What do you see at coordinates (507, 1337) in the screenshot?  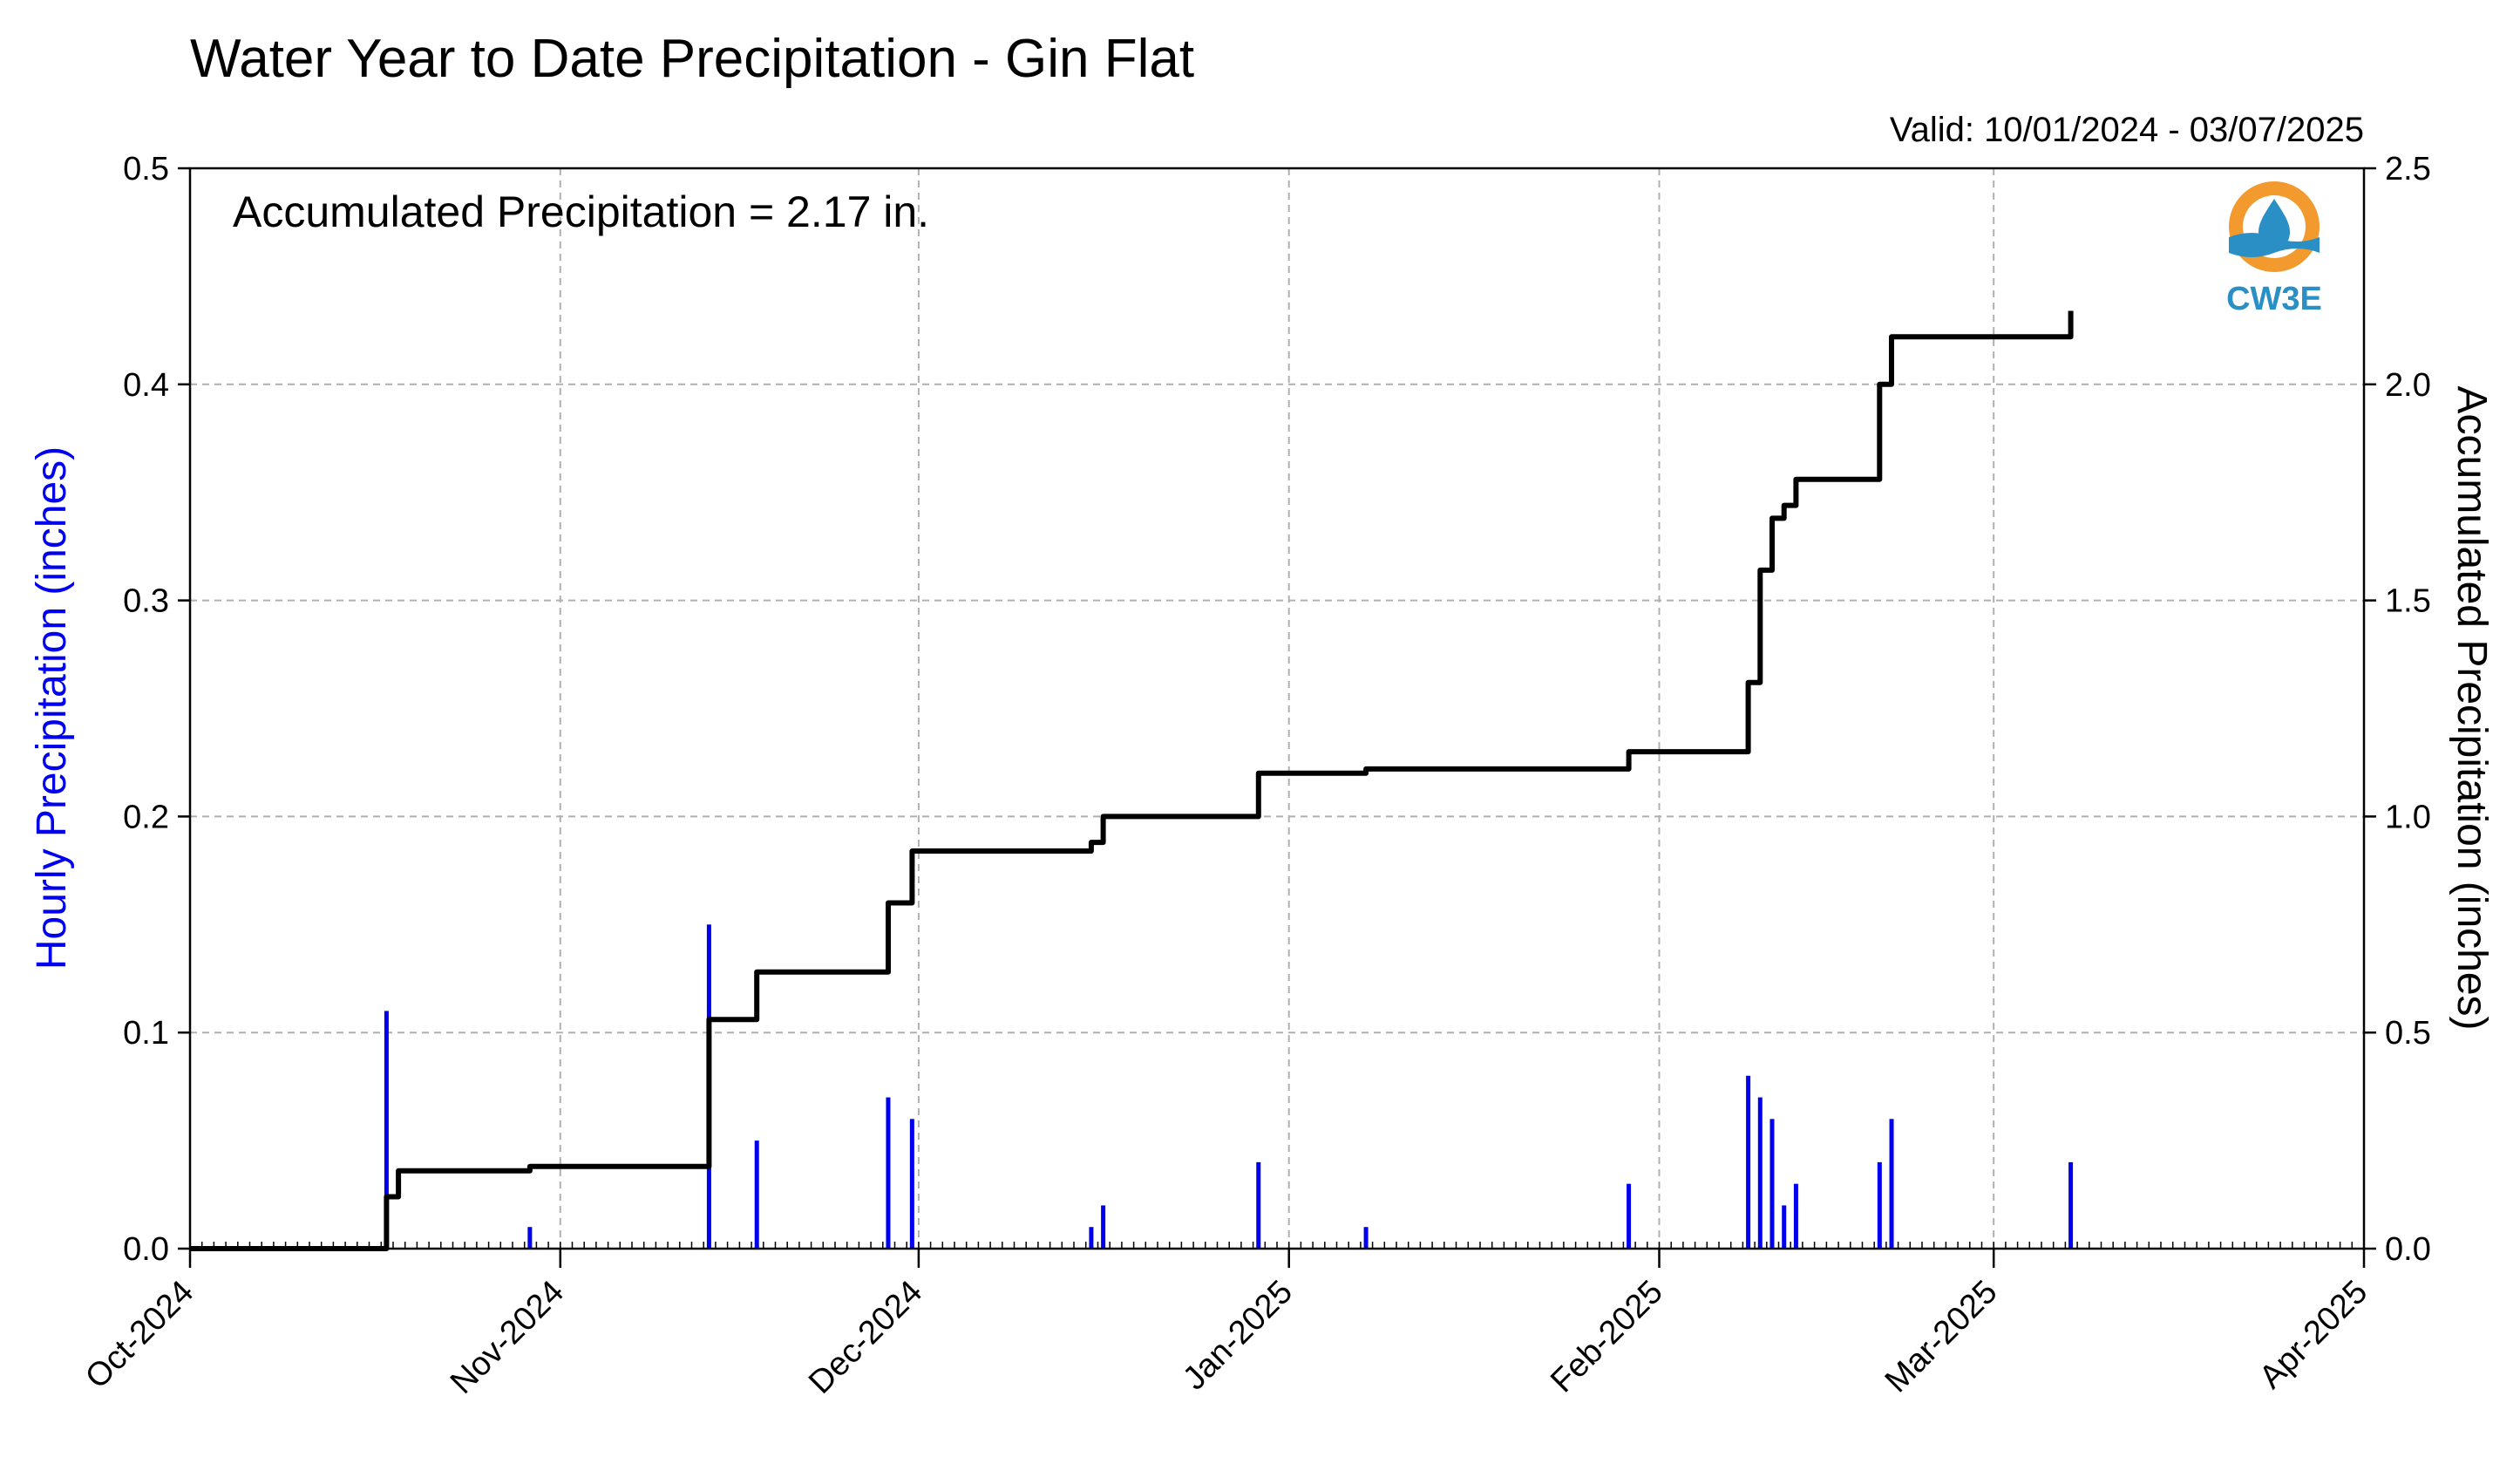 I see `x-tick-label: Nov-2024` at bounding box center [507, 1337].